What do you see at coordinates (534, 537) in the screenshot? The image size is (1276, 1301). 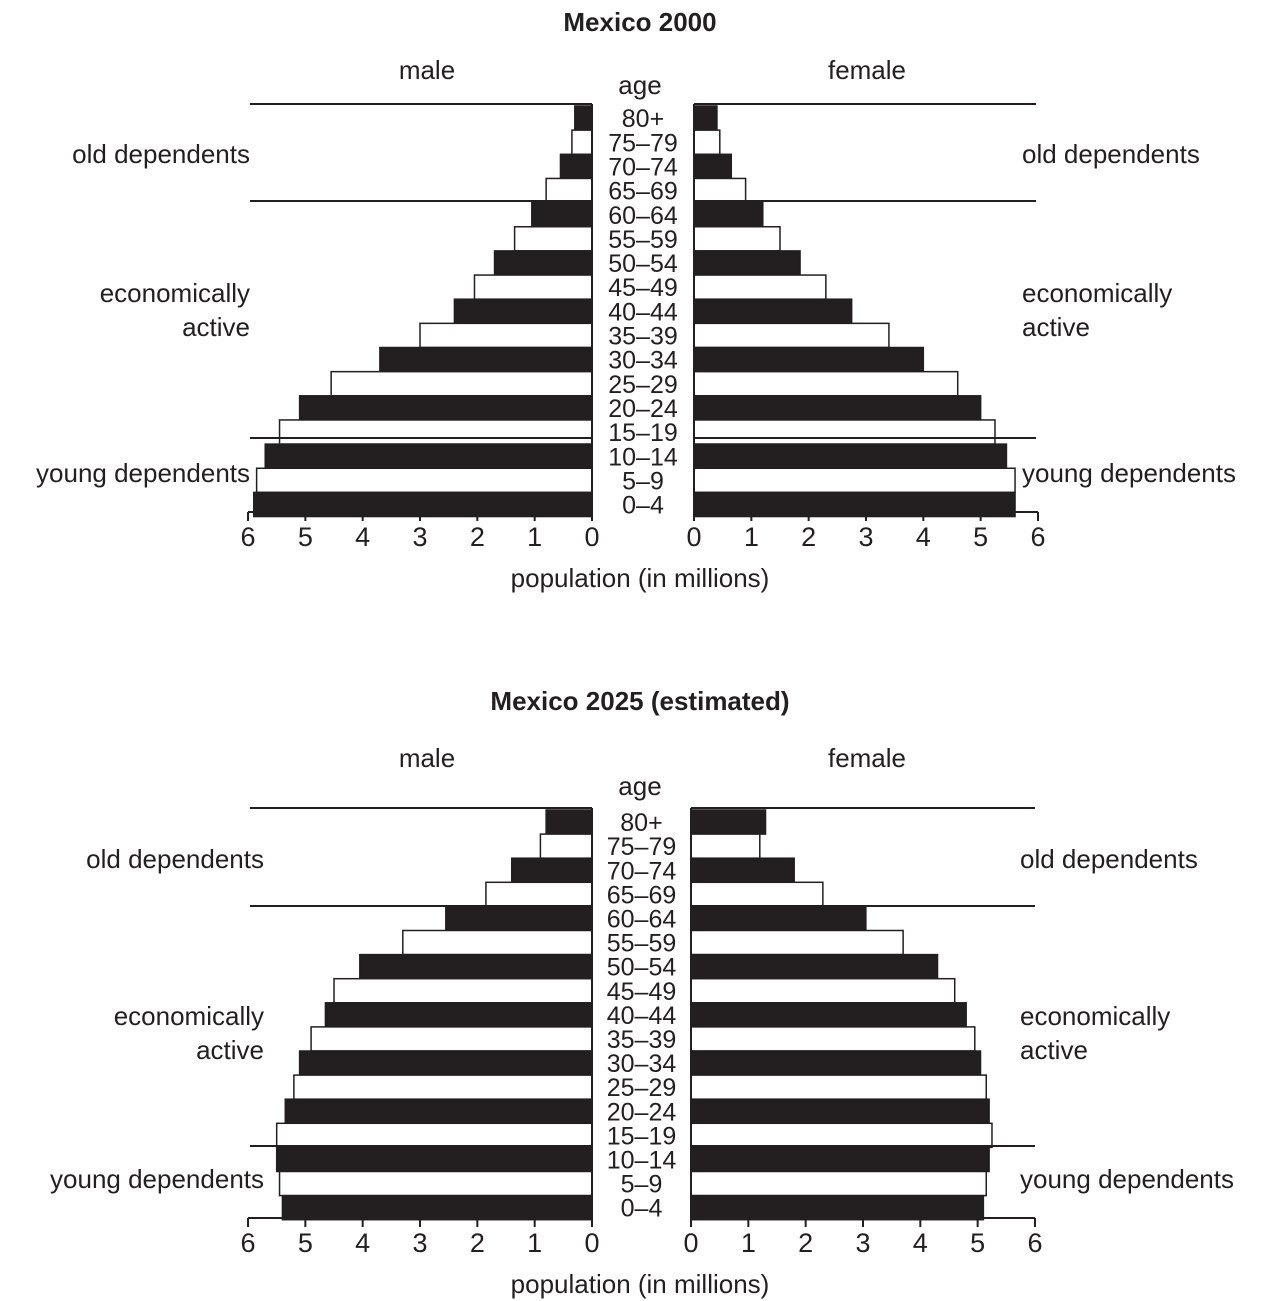 I see `male-x-tick-label: 1` at bounding box center [534, 537].